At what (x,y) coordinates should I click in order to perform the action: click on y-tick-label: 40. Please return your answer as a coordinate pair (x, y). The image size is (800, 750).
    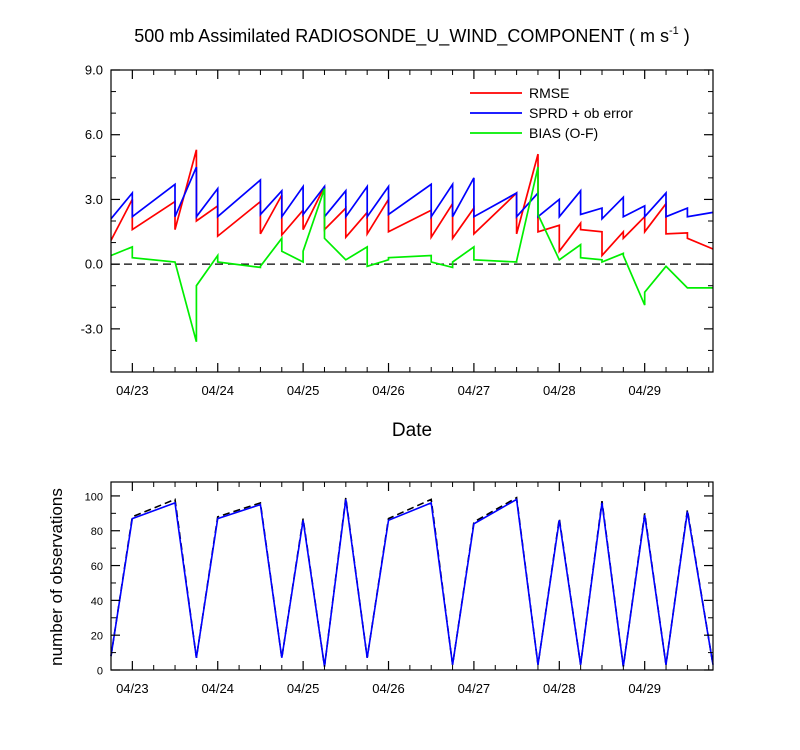
    Looking at the image, I should click on (97, 602).